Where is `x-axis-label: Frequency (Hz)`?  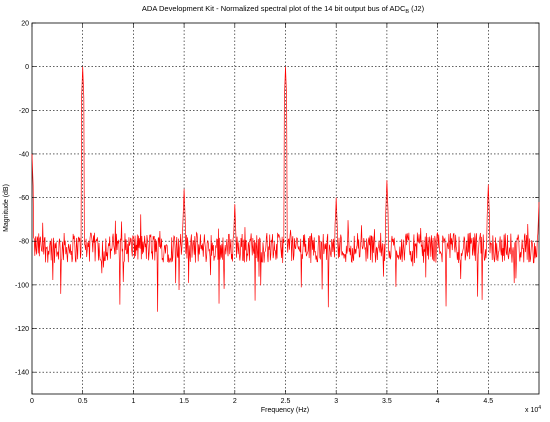
x-axis-label: Frequency (Hz) is located at coordinates (285, 410).